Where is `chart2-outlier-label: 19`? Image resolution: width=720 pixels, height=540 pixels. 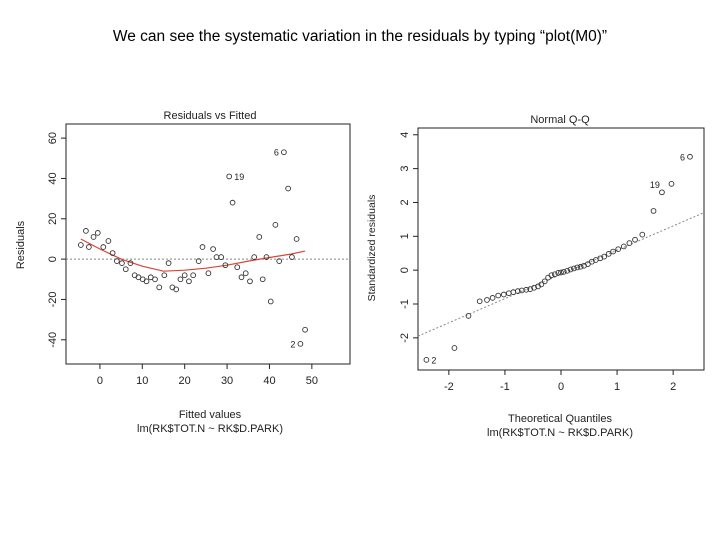 chart2-outlier-label: 19 is located at coordinates (655, 185).